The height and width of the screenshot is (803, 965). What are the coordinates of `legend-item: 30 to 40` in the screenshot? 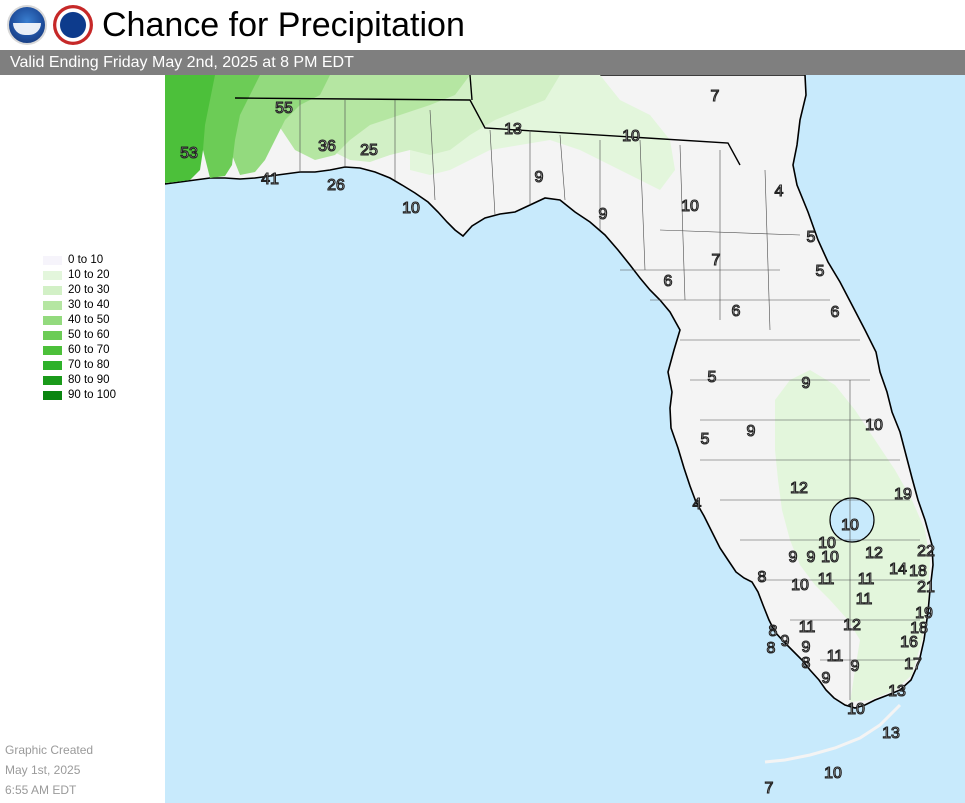 It's located at (98, 305).